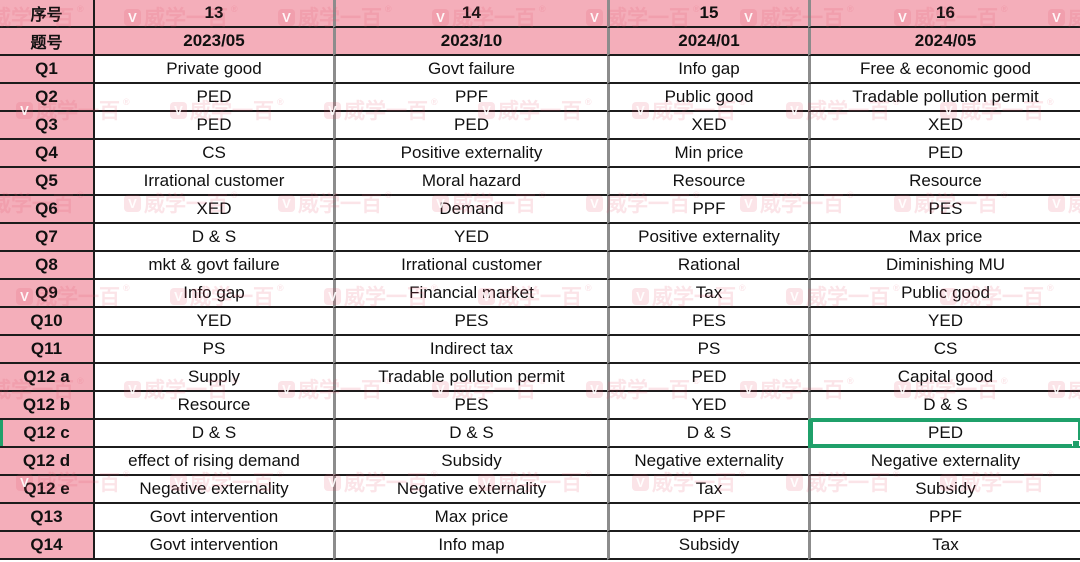  Describe the element at coordinates (46, 322) in the screenshot. I see `row-label: Q10` at that location.